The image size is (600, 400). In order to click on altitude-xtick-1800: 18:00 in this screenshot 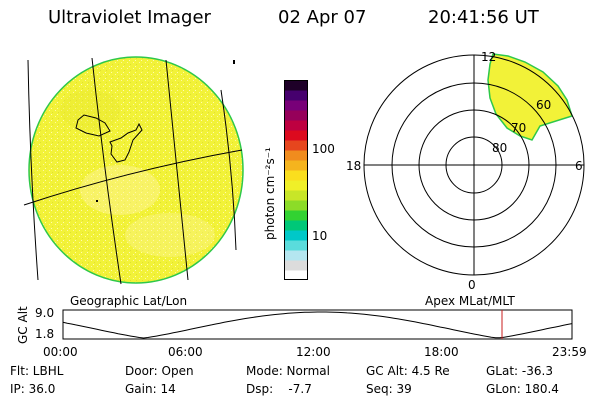, I will do `click(441, 352)`.